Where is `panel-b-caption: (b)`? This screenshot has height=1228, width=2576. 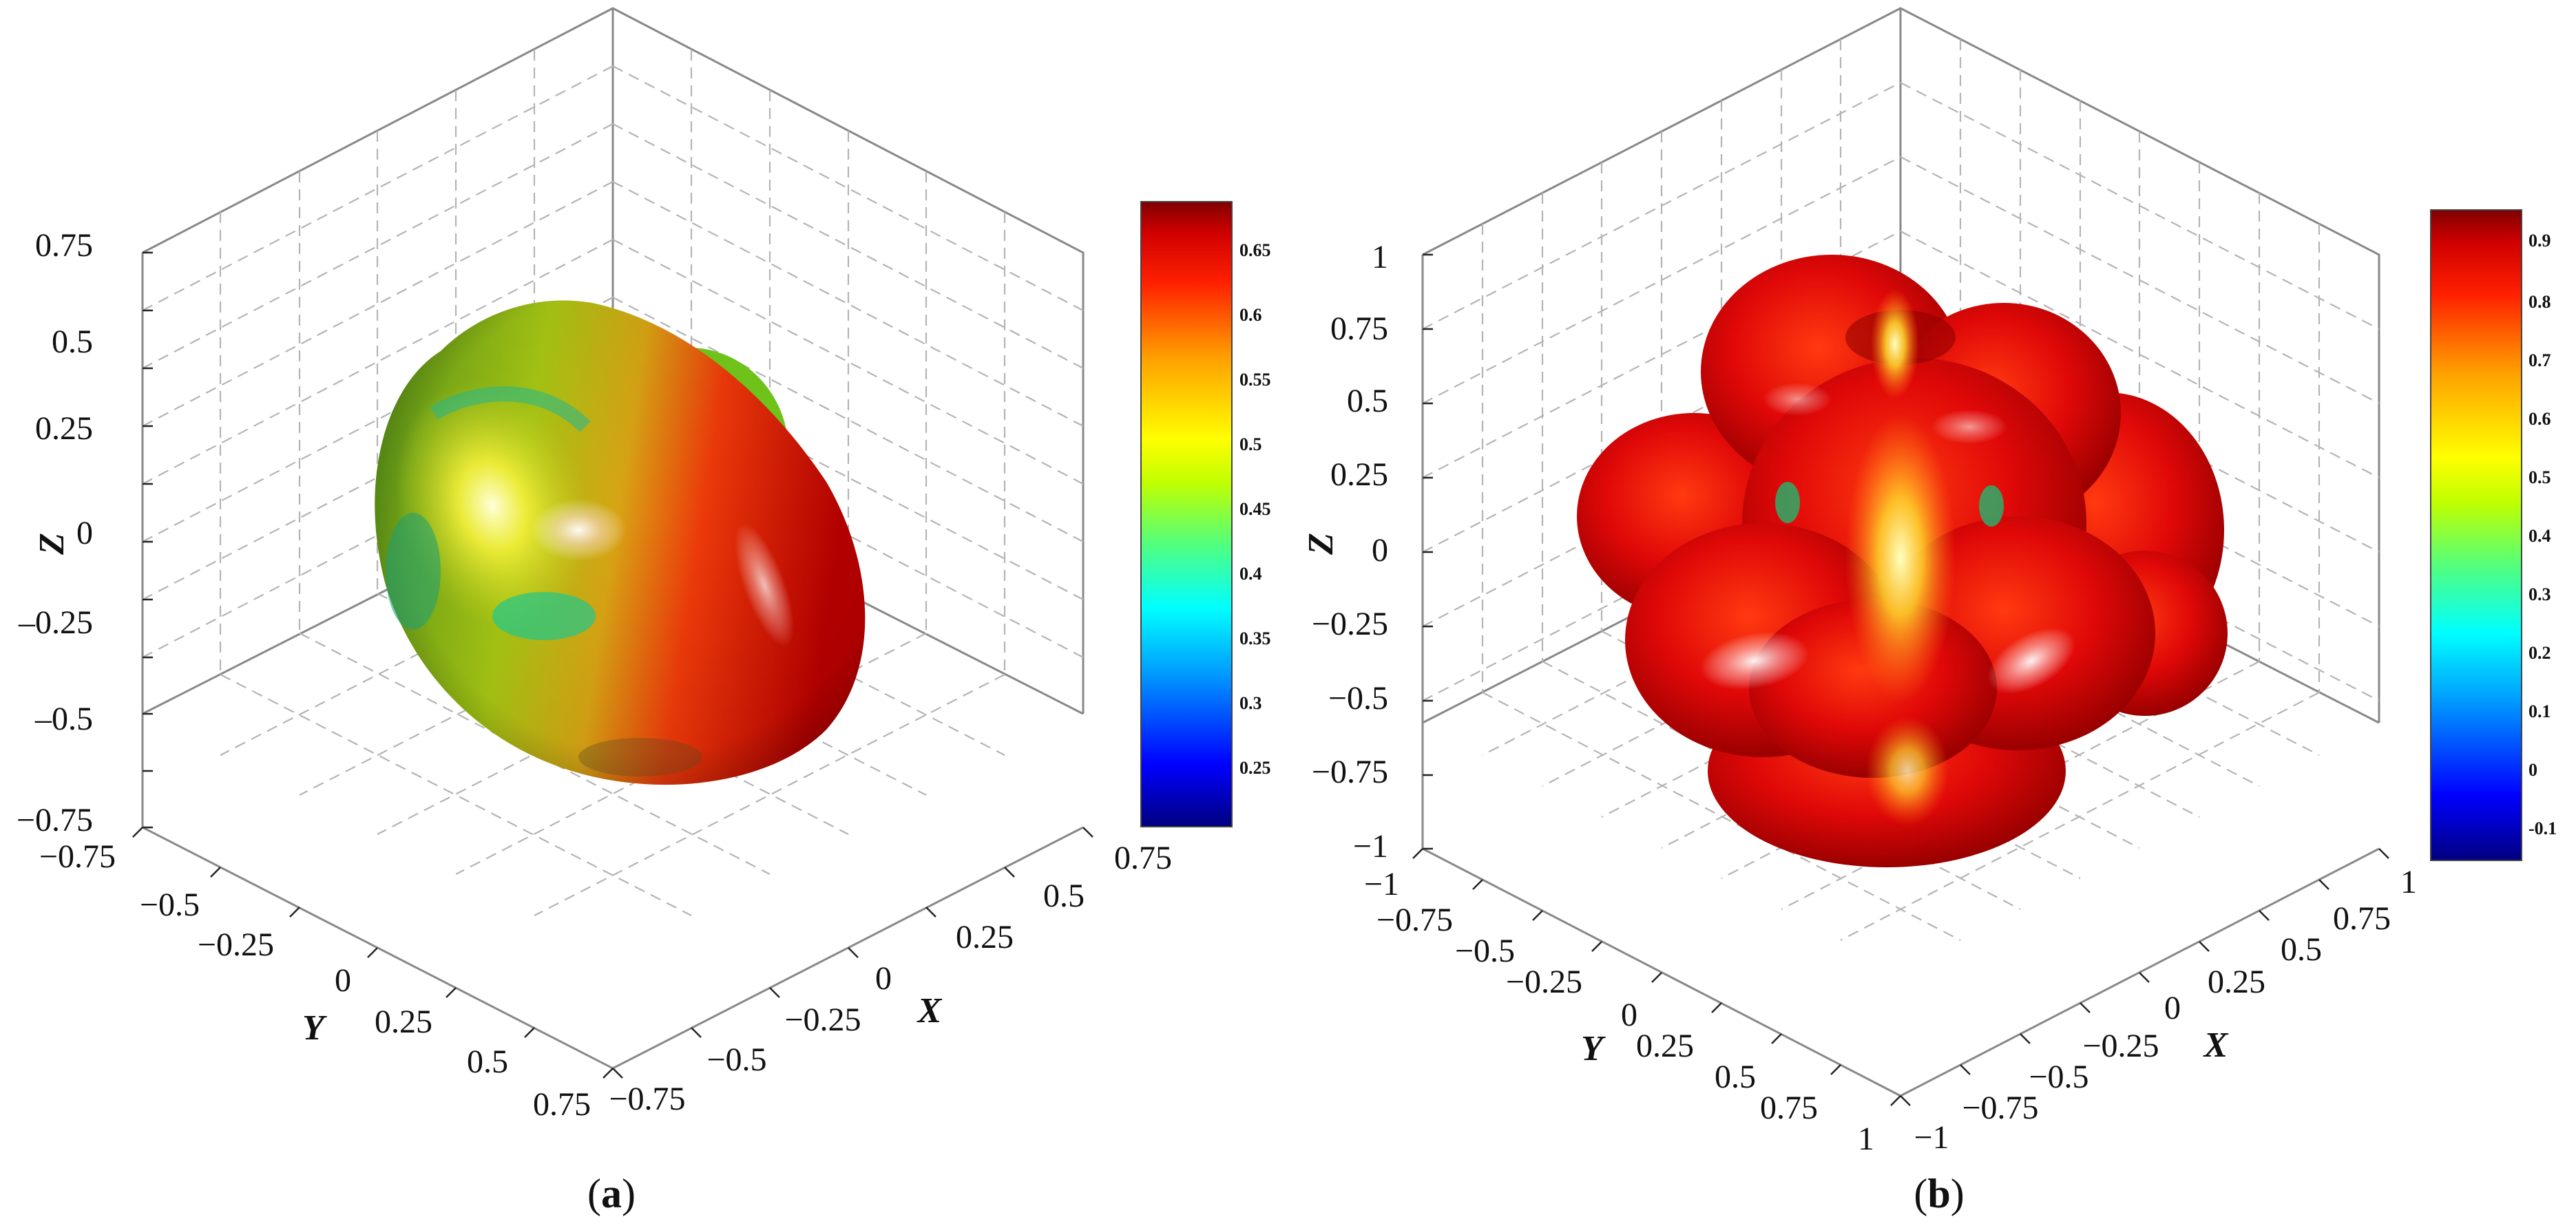
panel-b-caption: (b) is located at coordinates (1939, 1193).